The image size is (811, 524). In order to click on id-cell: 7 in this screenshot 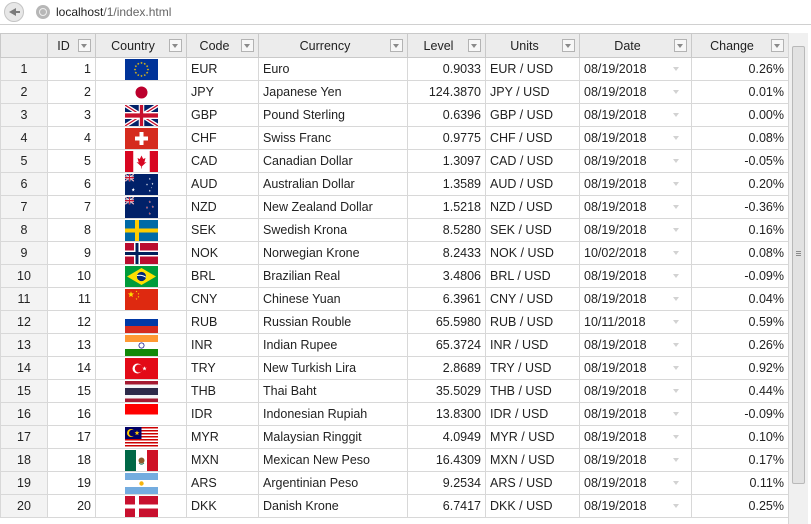, I will do `click(71, 207)`.